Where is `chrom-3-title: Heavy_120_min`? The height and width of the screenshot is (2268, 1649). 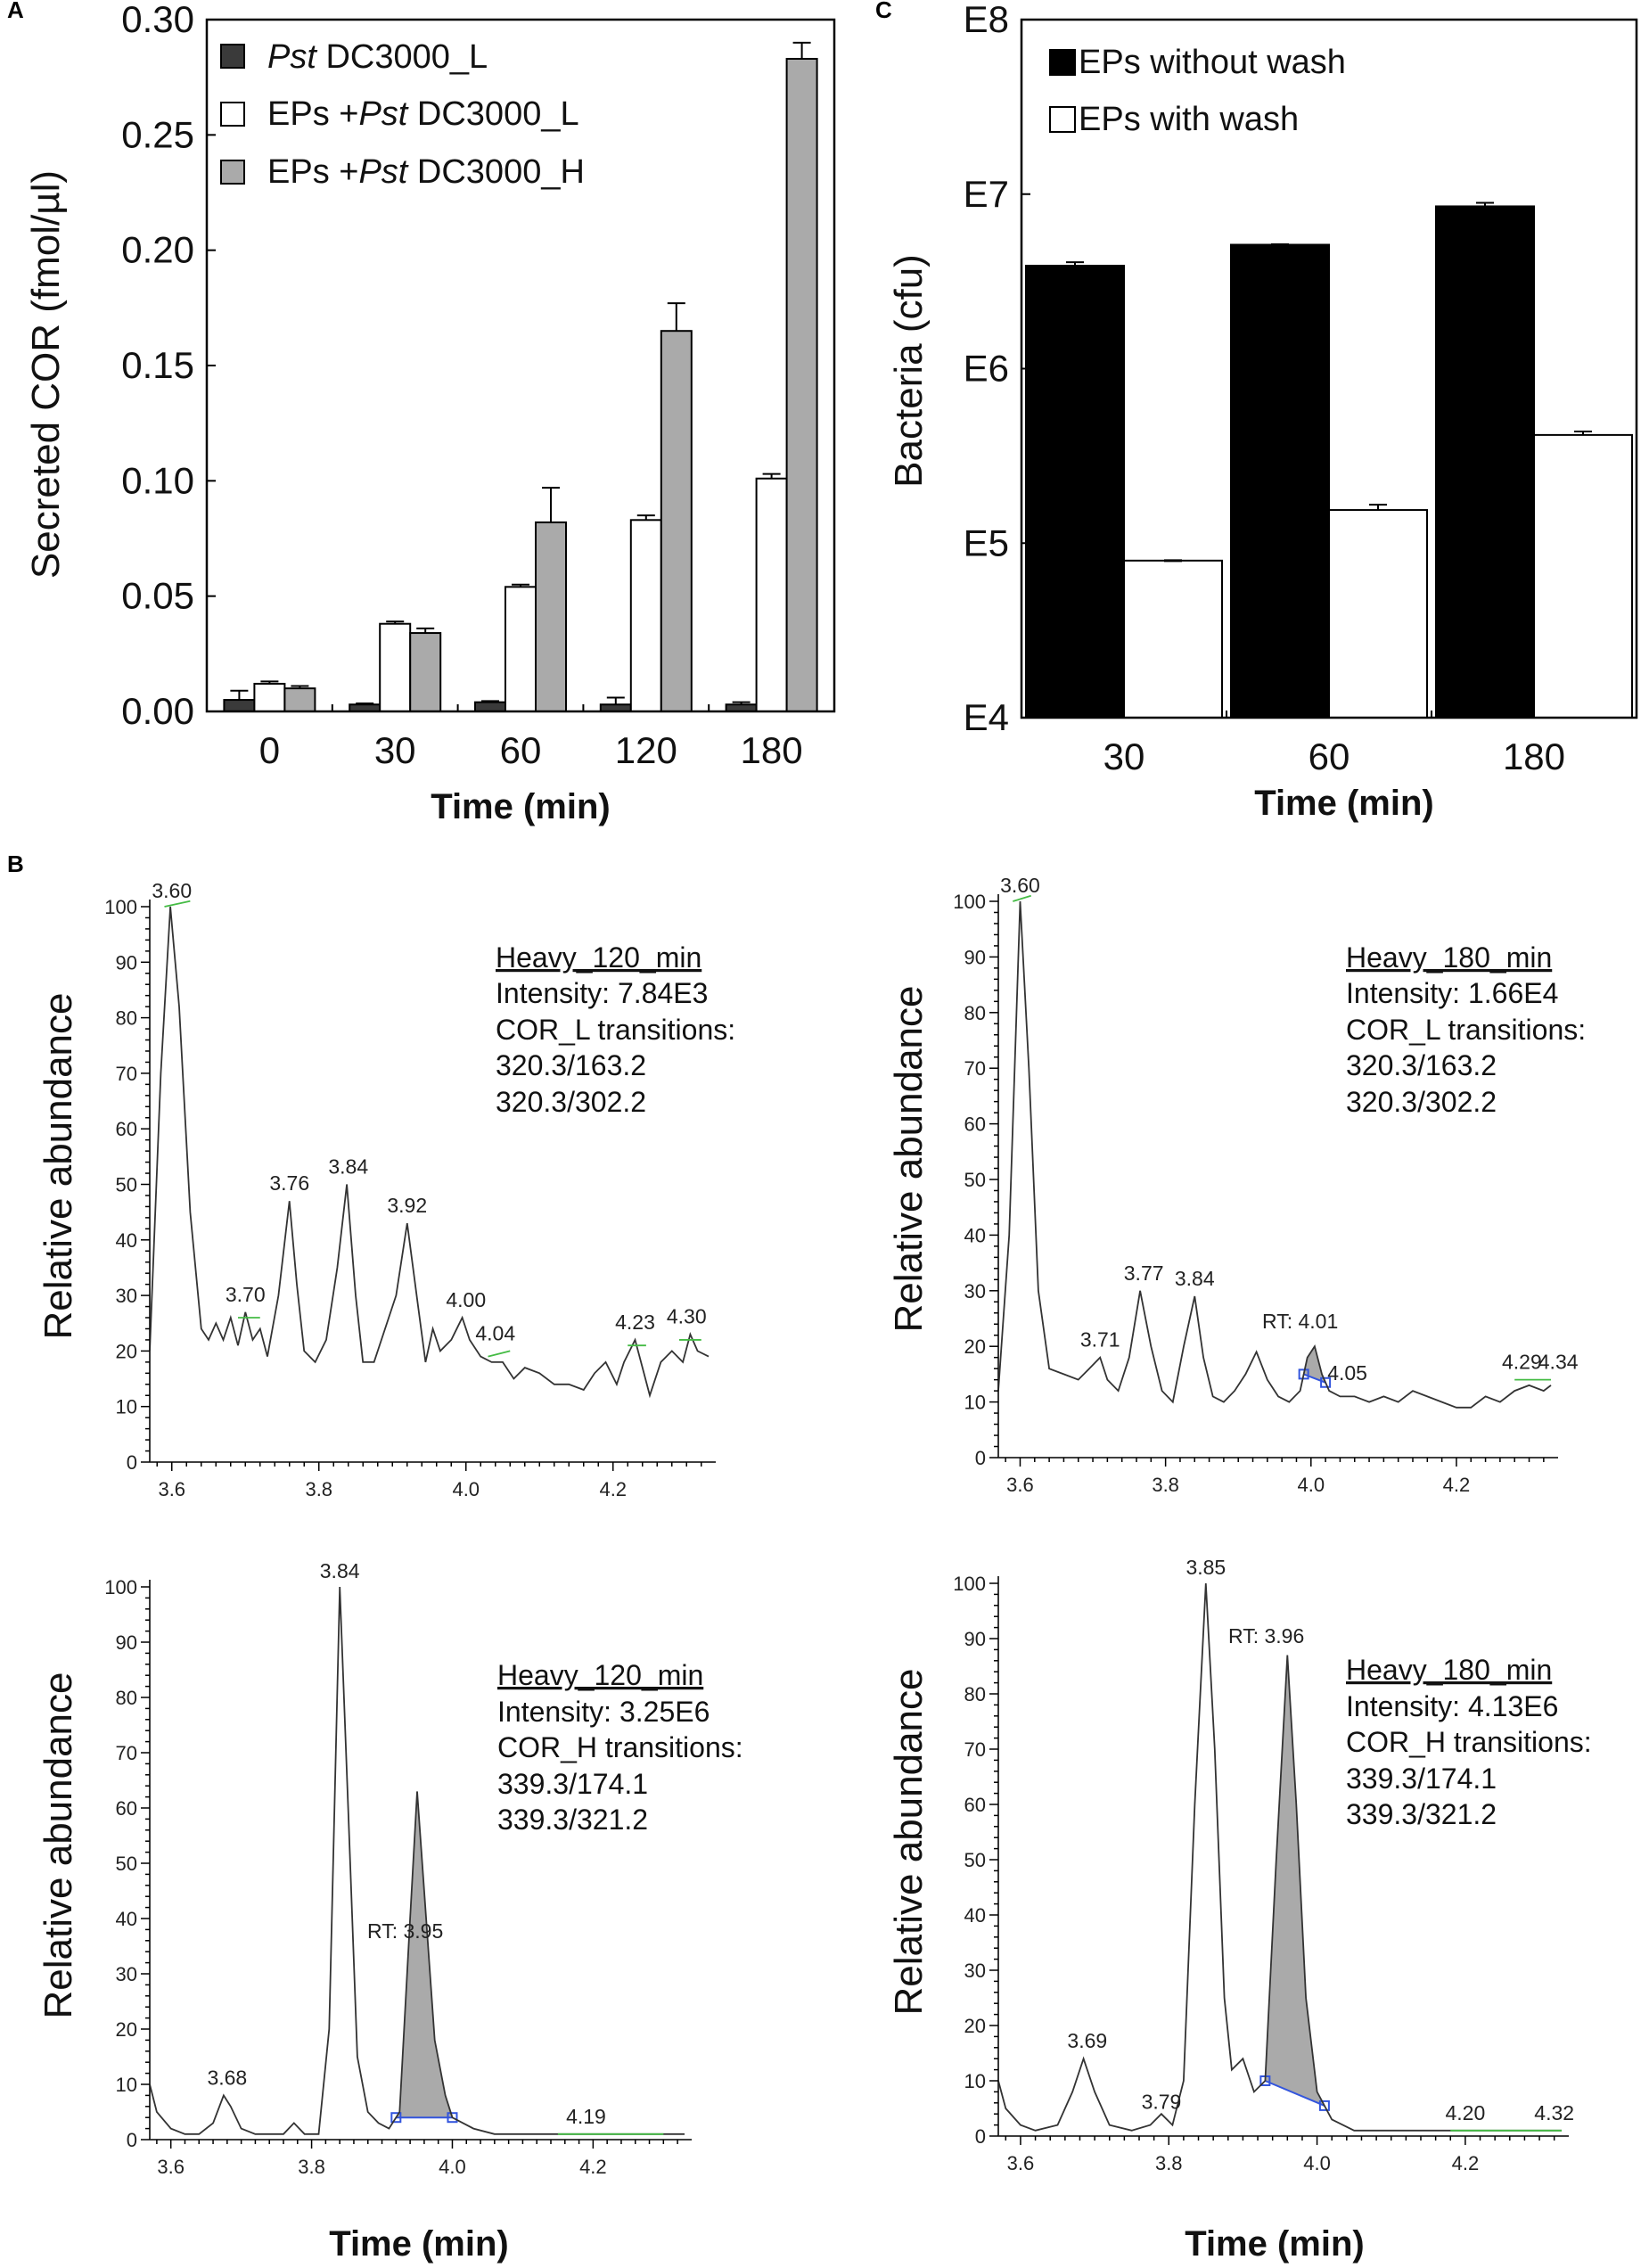
chrom-3-title: Heavy_120_min is located at coordinates (600, 1675).